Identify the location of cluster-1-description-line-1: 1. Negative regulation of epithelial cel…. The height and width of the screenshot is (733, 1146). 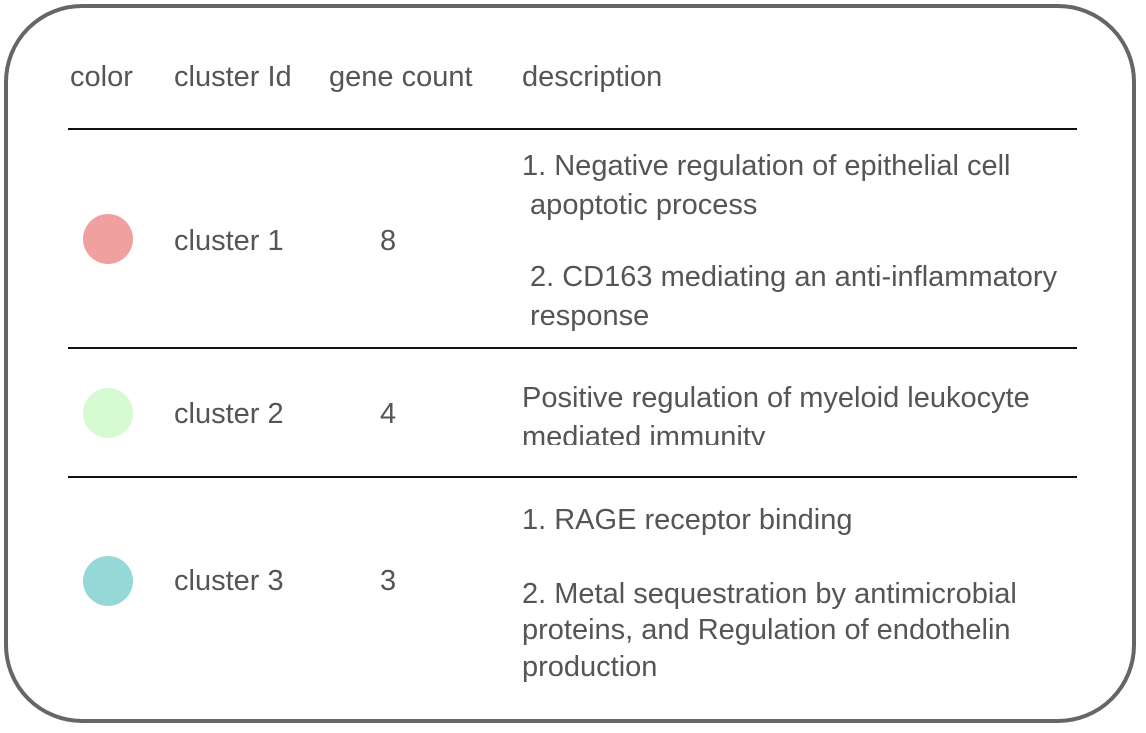
(766, 166).